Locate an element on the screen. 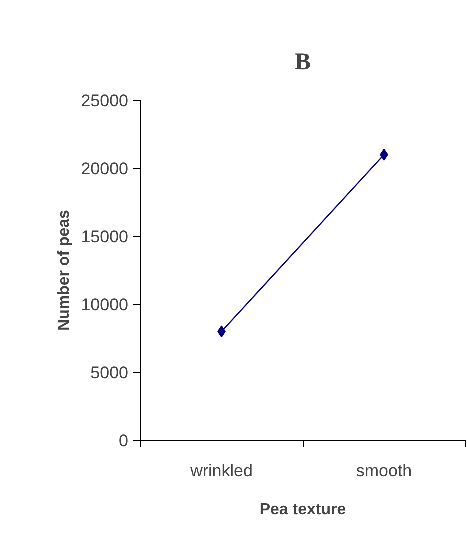 The image size is (467, 533). chart-title: B is located at coordinates (303, 63).